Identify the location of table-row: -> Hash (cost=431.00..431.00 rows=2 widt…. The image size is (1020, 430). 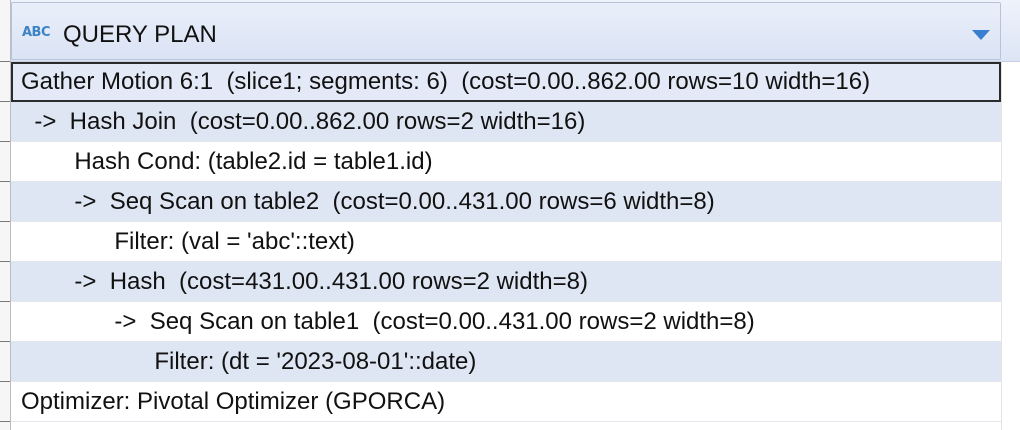
(506, 282).